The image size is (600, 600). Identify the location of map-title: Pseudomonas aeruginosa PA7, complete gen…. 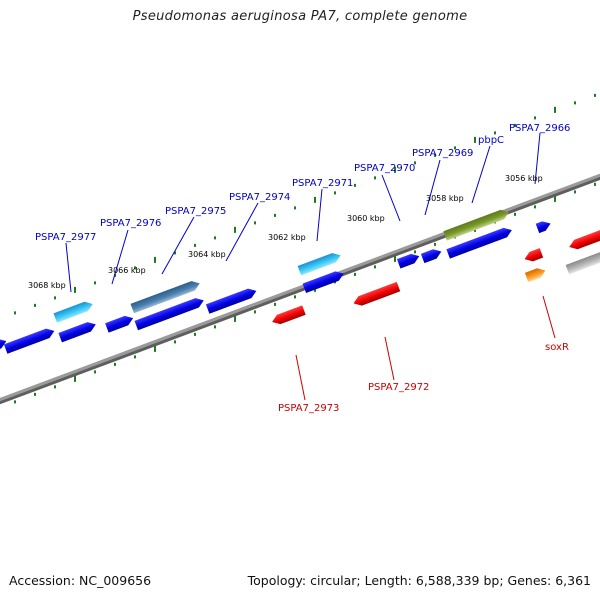
(300, 16).